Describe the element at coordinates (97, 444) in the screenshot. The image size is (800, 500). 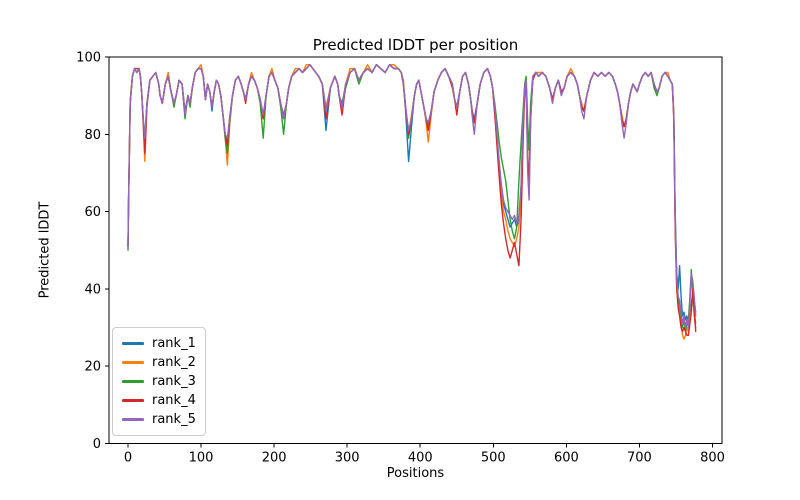
I see `y-tick-label-0: 0` at that location.